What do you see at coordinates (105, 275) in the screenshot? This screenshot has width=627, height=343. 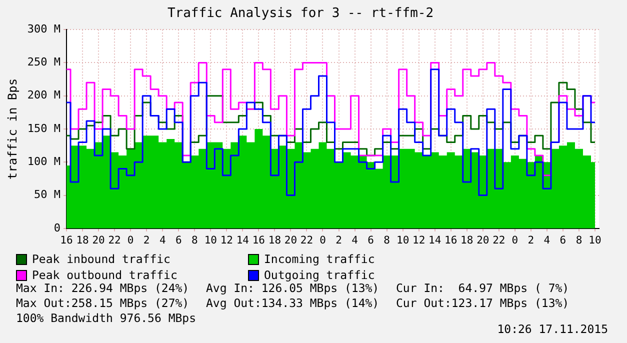 I see `legend-label: Peak outbound traffic` at bounding box center [105, 275].